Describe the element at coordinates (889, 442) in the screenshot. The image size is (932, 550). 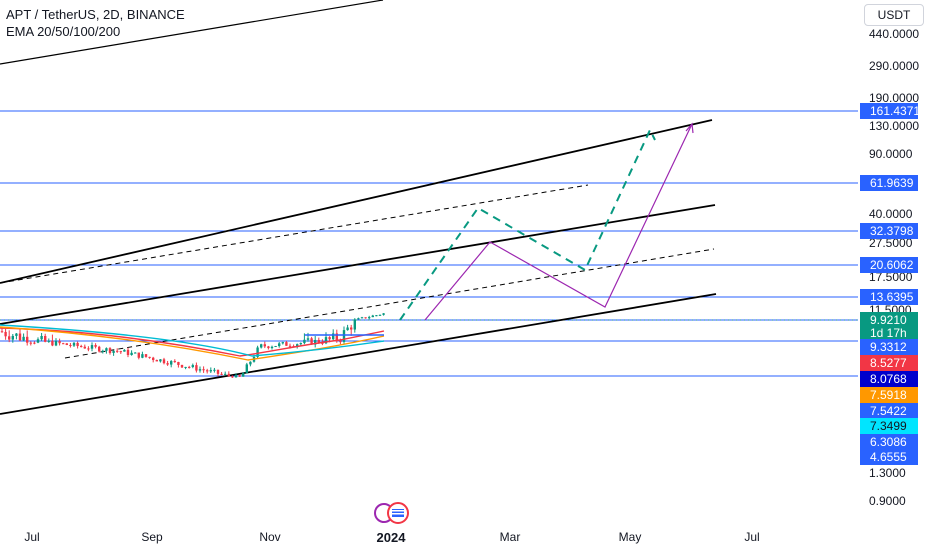
I see `price-badge: 6.3086` at that location.